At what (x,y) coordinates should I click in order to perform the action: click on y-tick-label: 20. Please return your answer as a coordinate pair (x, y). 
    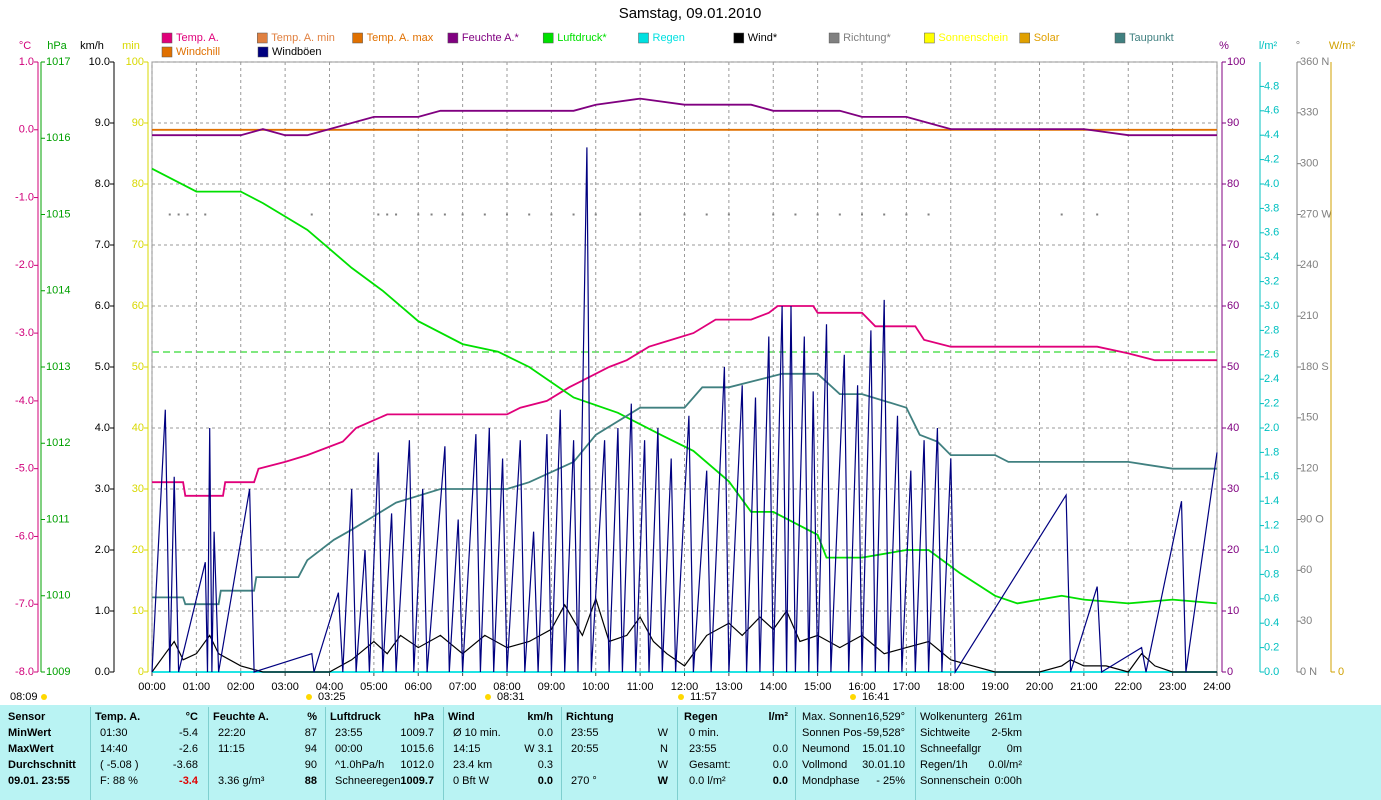
    Looking at the image, I should click on (1233, 550).